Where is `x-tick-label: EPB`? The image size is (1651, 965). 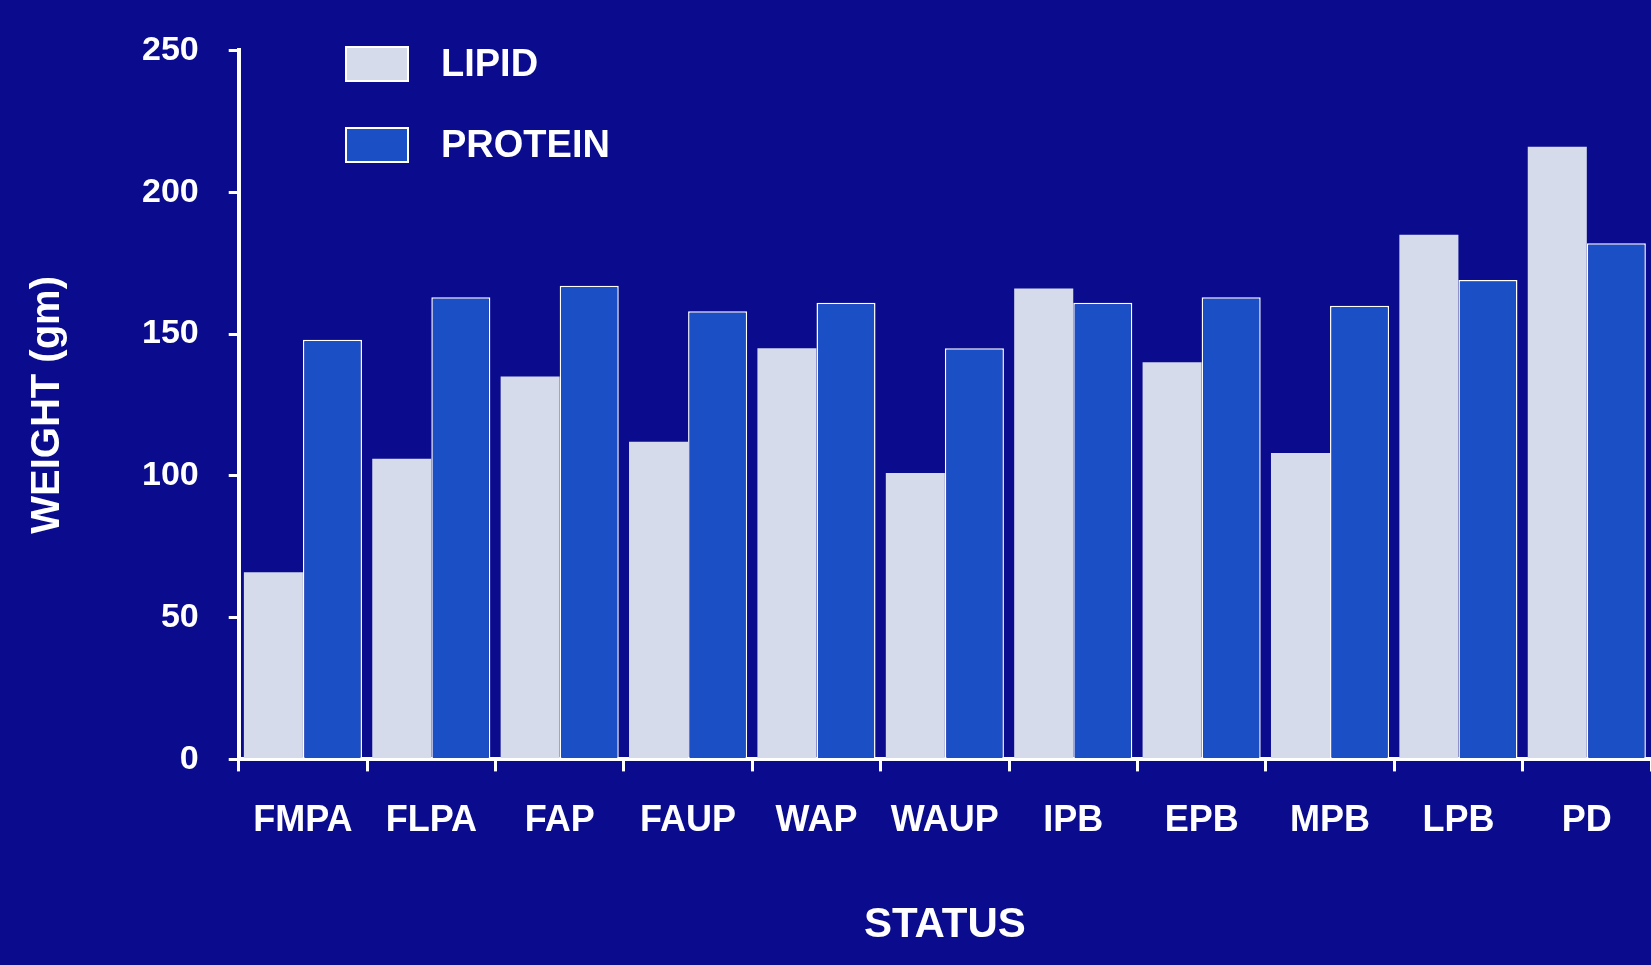 x-tick-label: EPB is located at coordinates (1201, 818).